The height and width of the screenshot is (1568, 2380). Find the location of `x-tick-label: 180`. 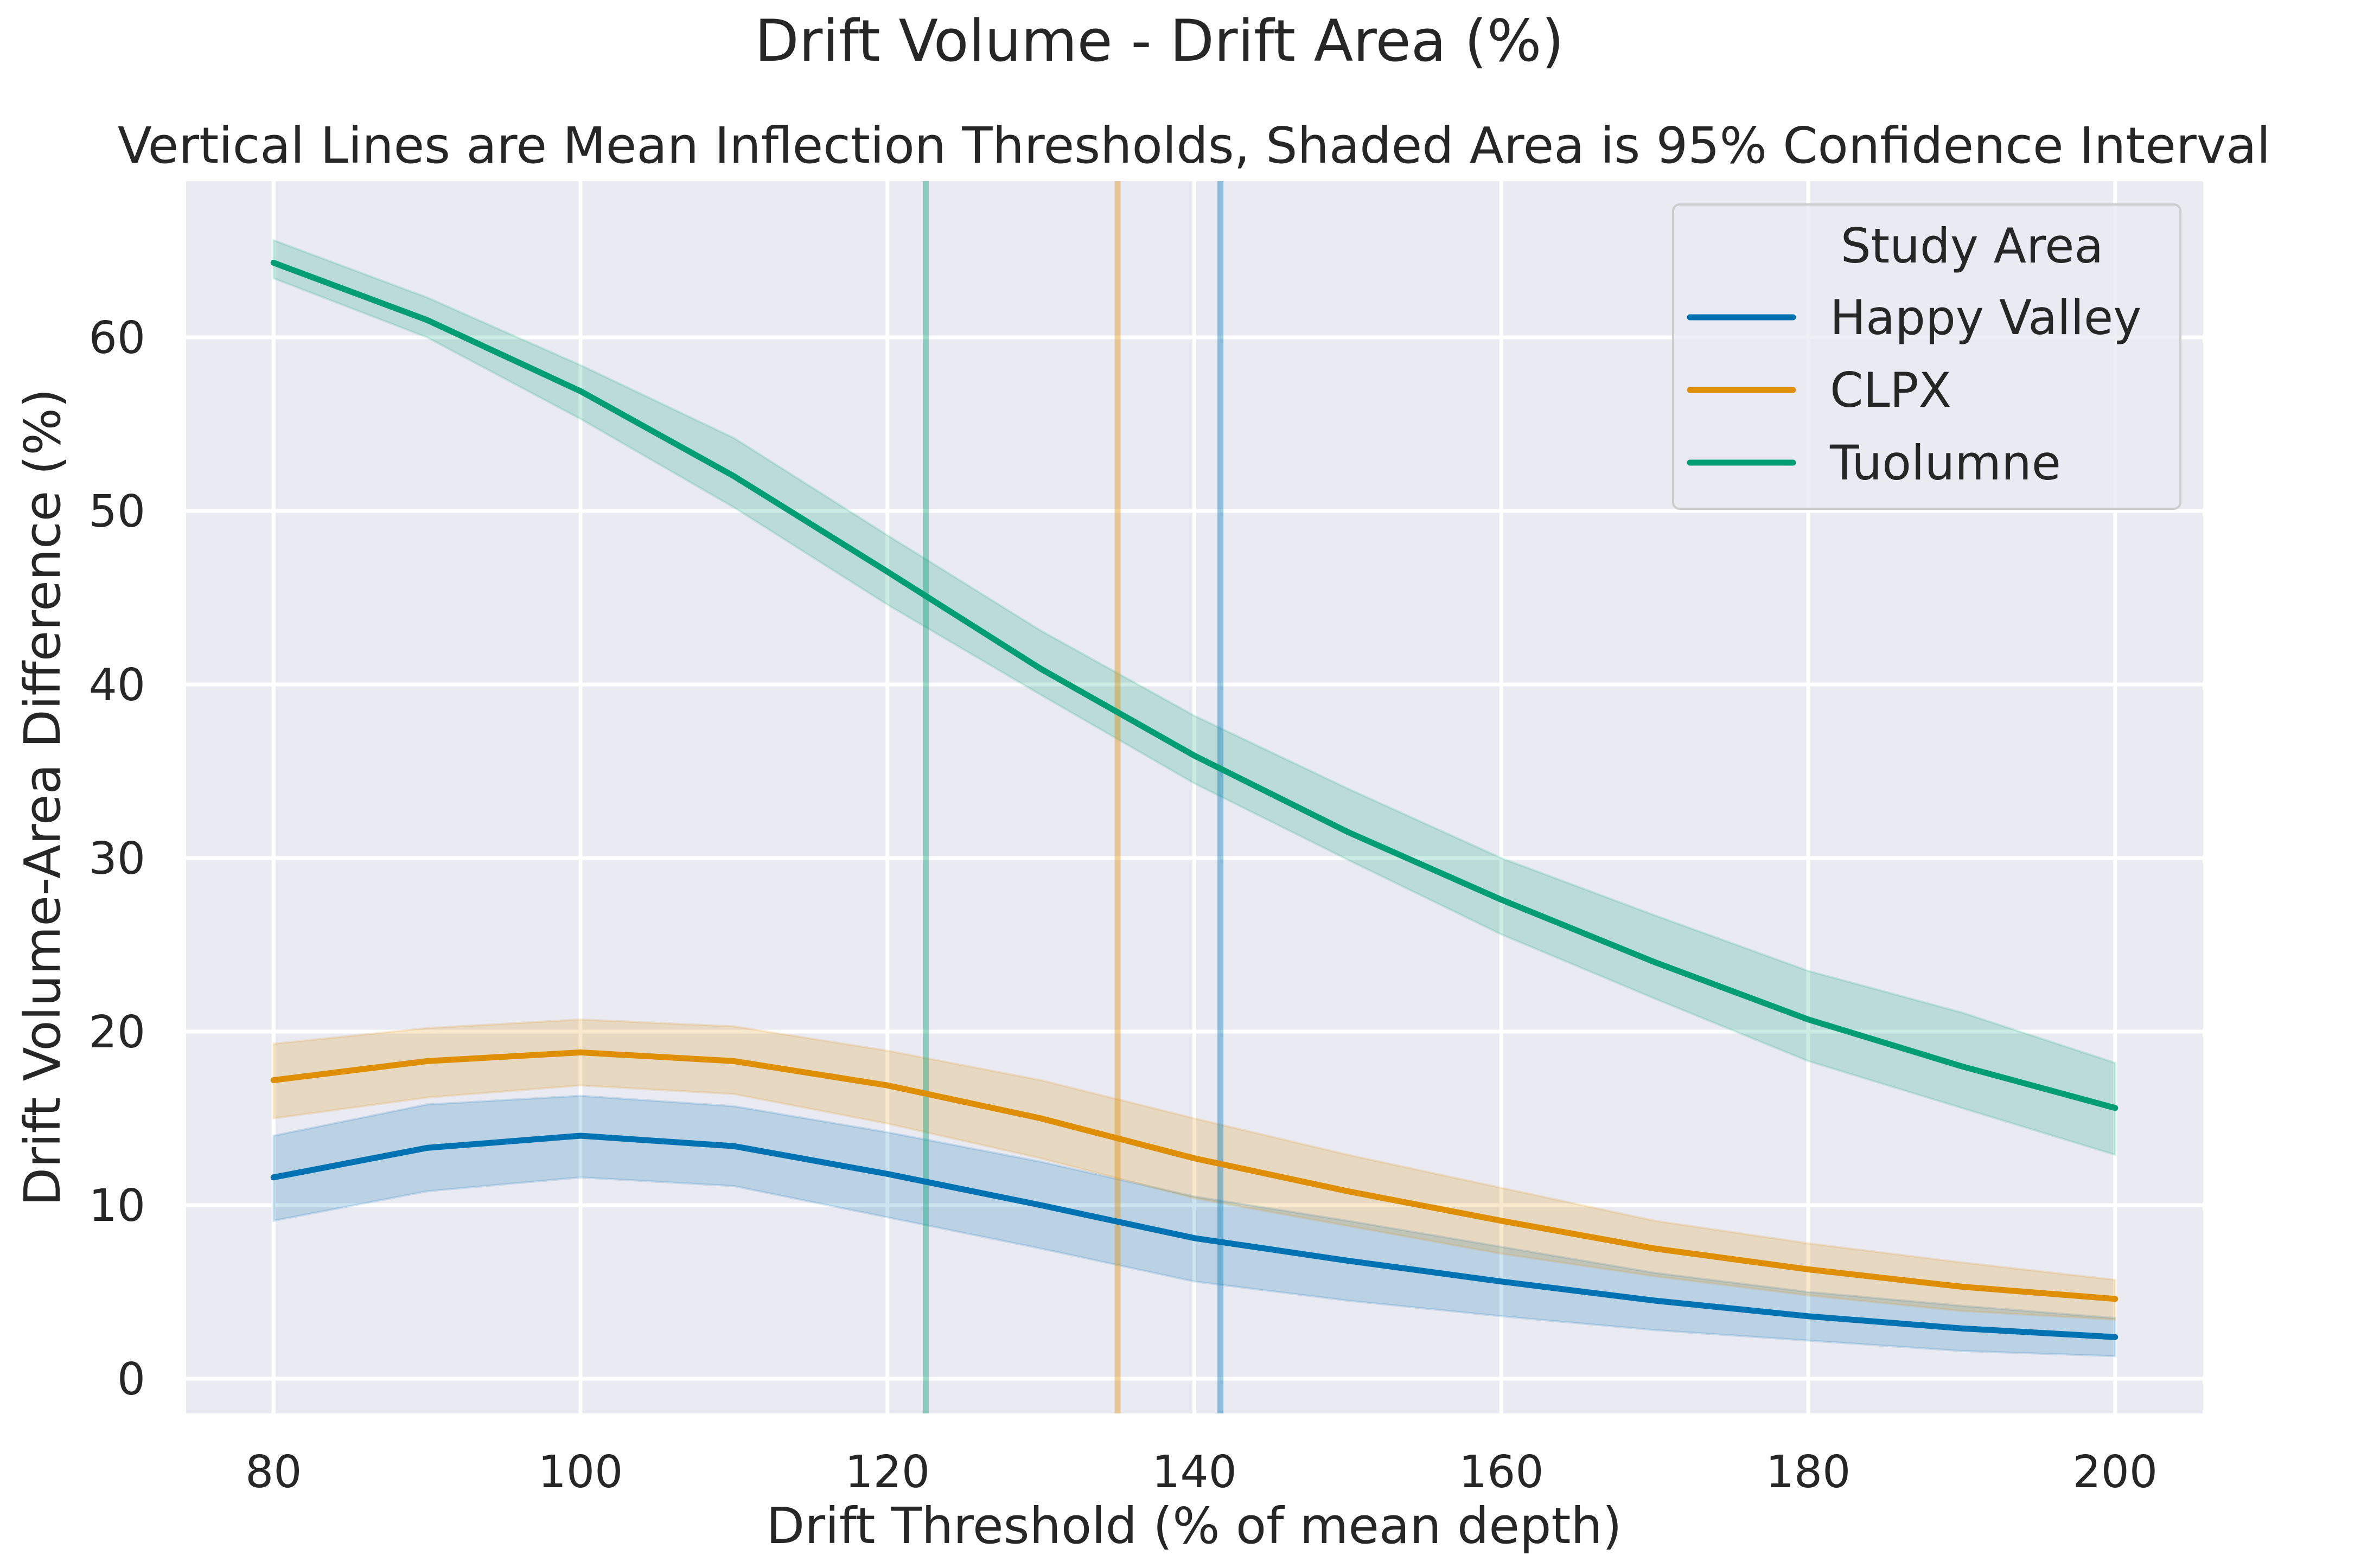

x-tick-label: 180 is located at coordinates (1809, 1472).